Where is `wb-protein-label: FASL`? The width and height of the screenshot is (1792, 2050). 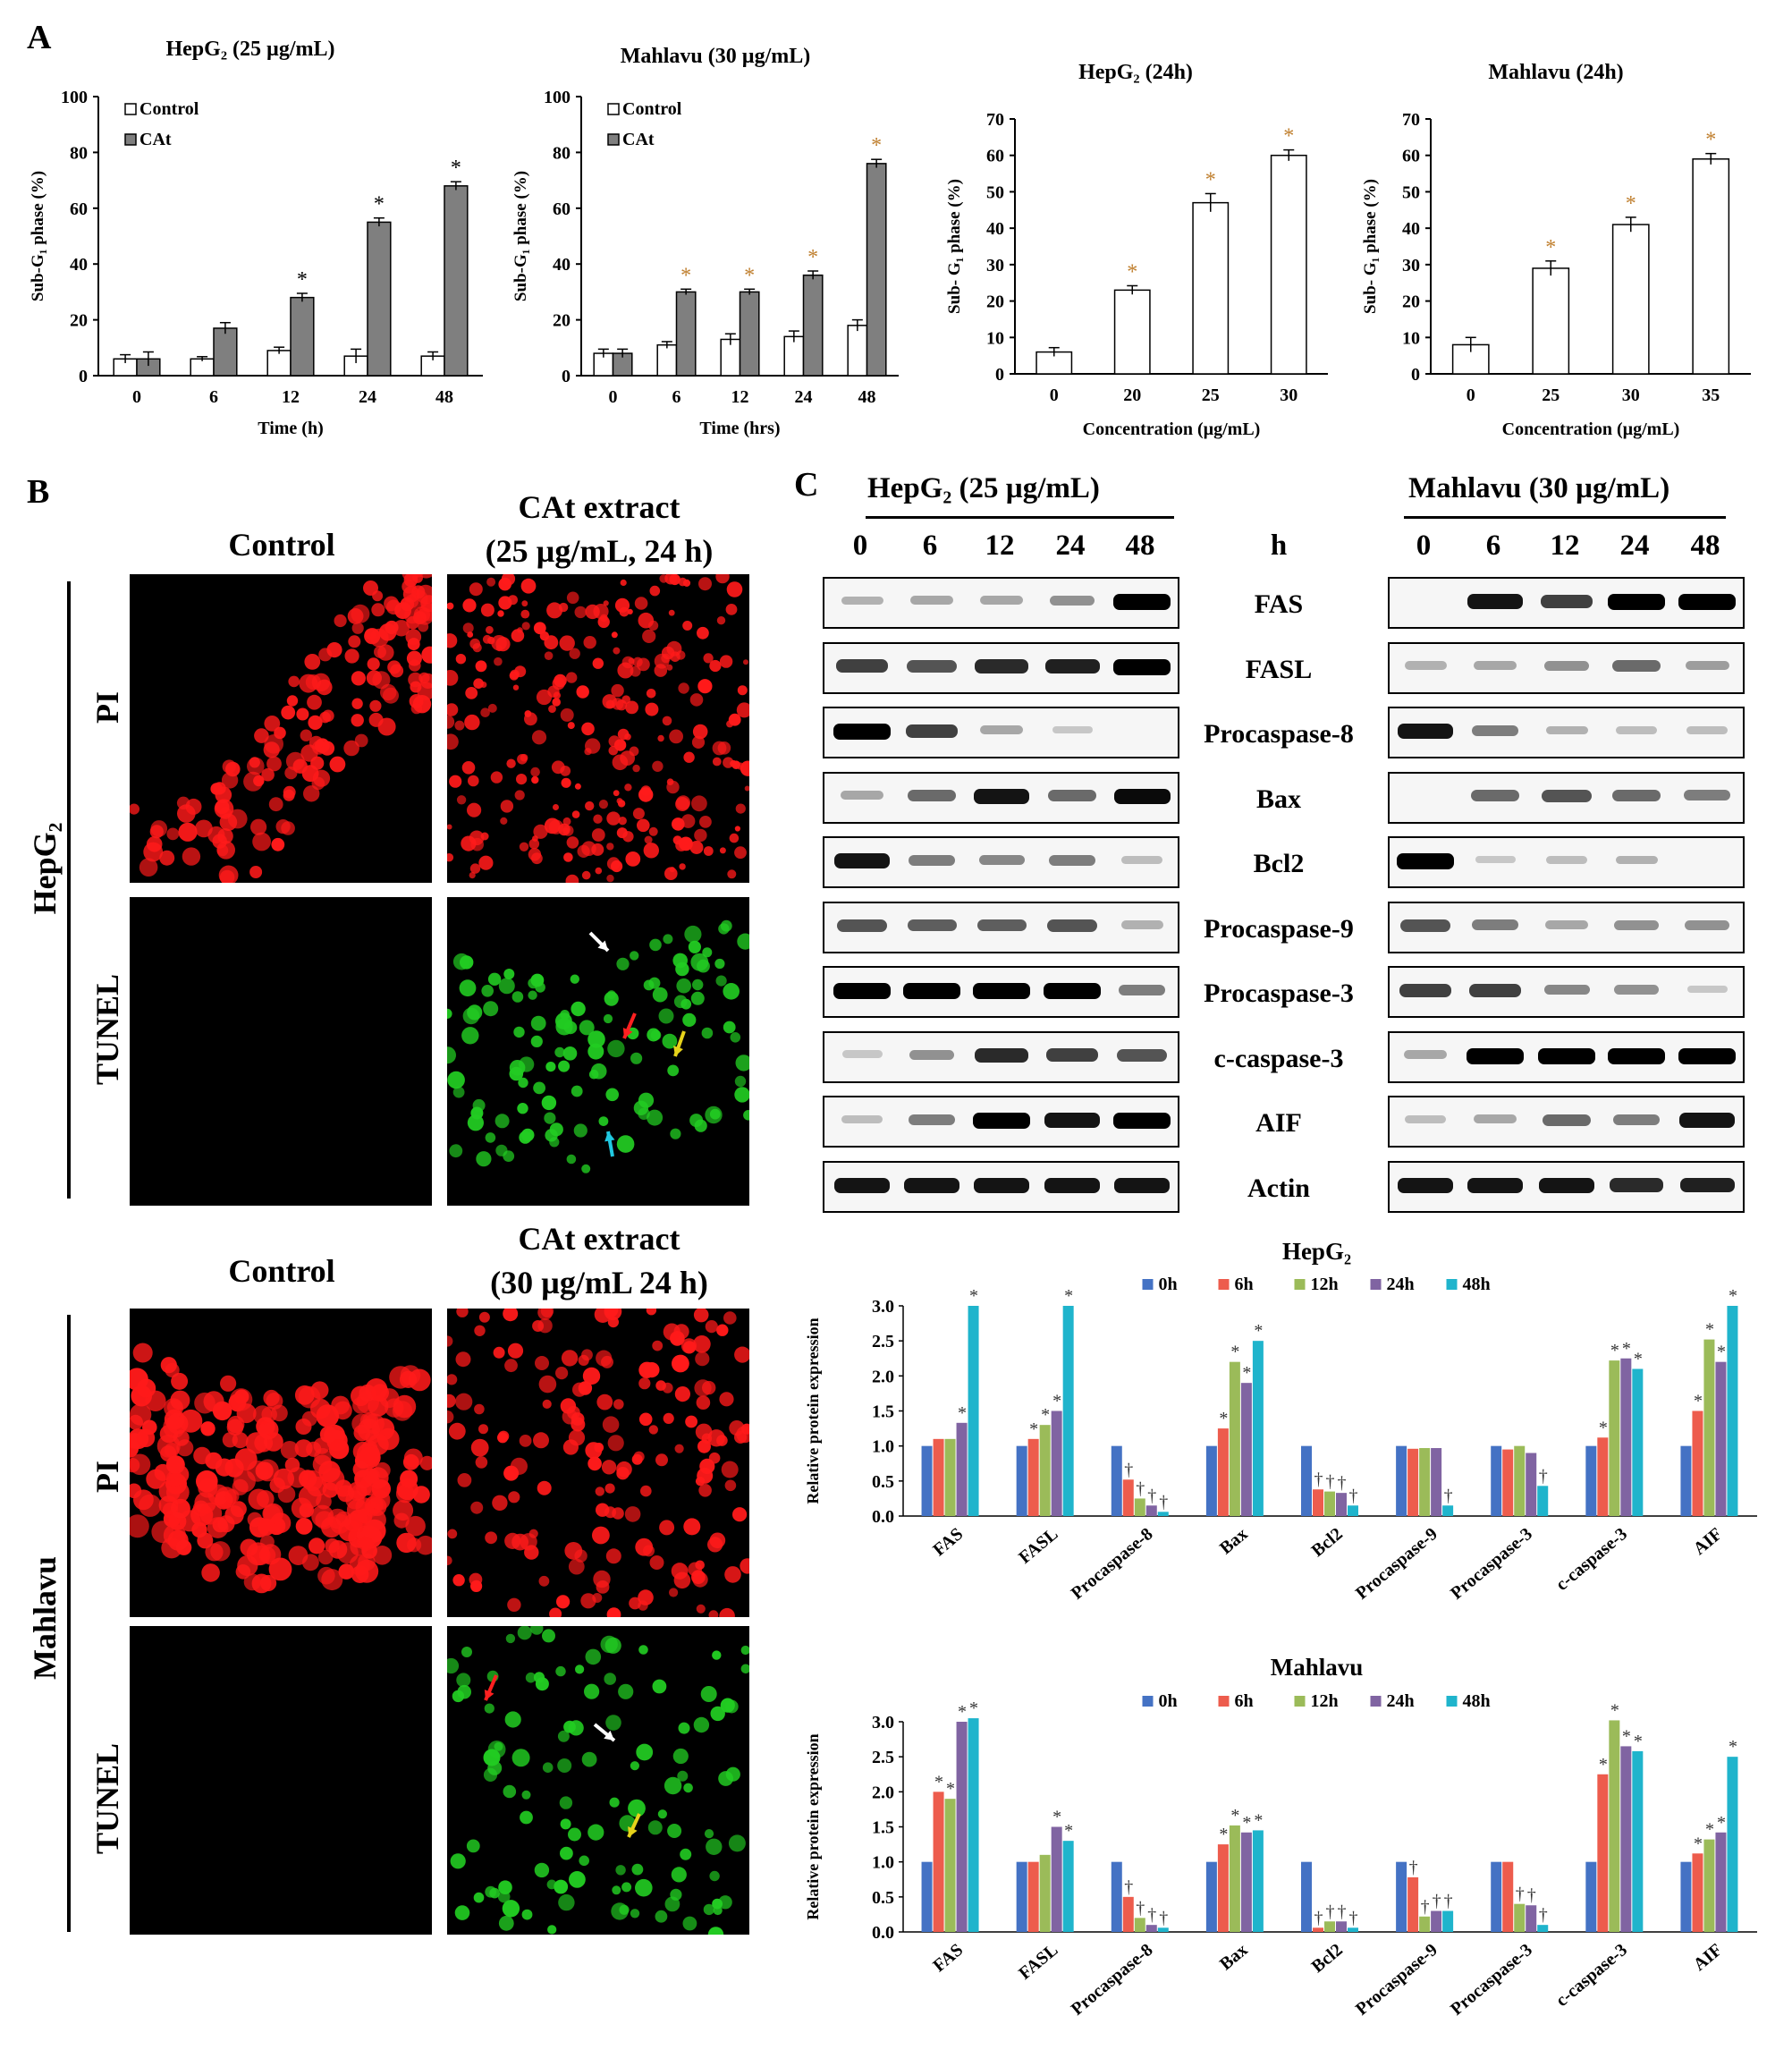
wb-protein-label: FASL is located at coordinates (1279, 669).